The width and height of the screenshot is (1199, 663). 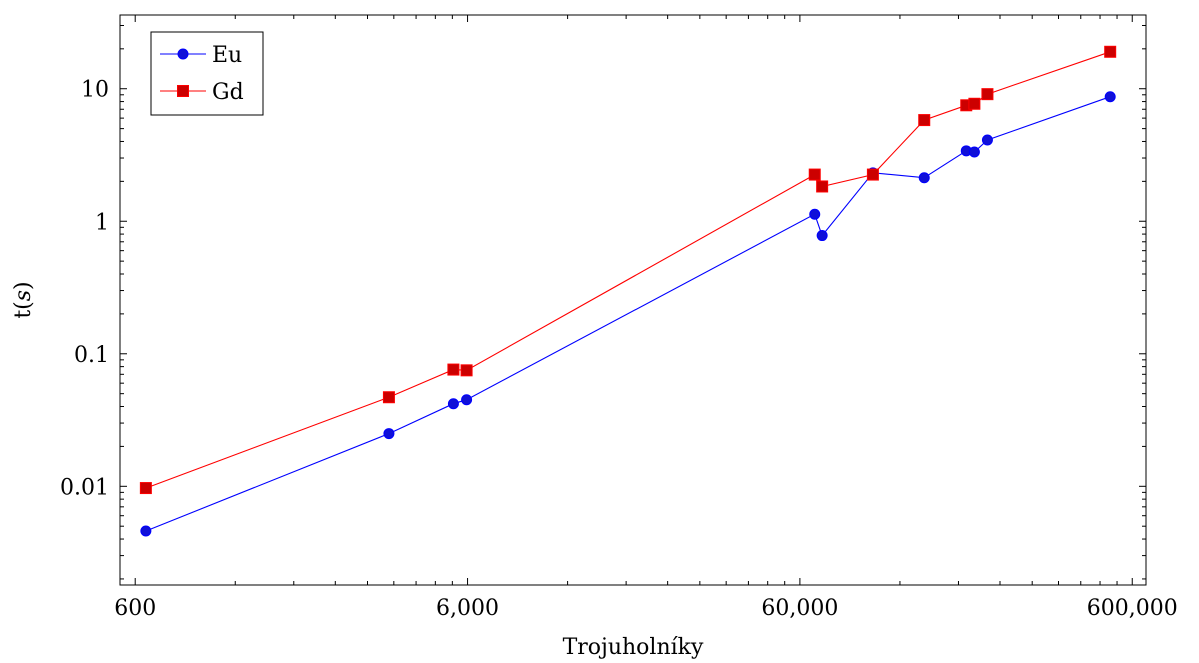 What do you see at coordinates (467, 608) in the screenshot?
I see `x-tick-label: 6,000` at bounding box center [467, 608].